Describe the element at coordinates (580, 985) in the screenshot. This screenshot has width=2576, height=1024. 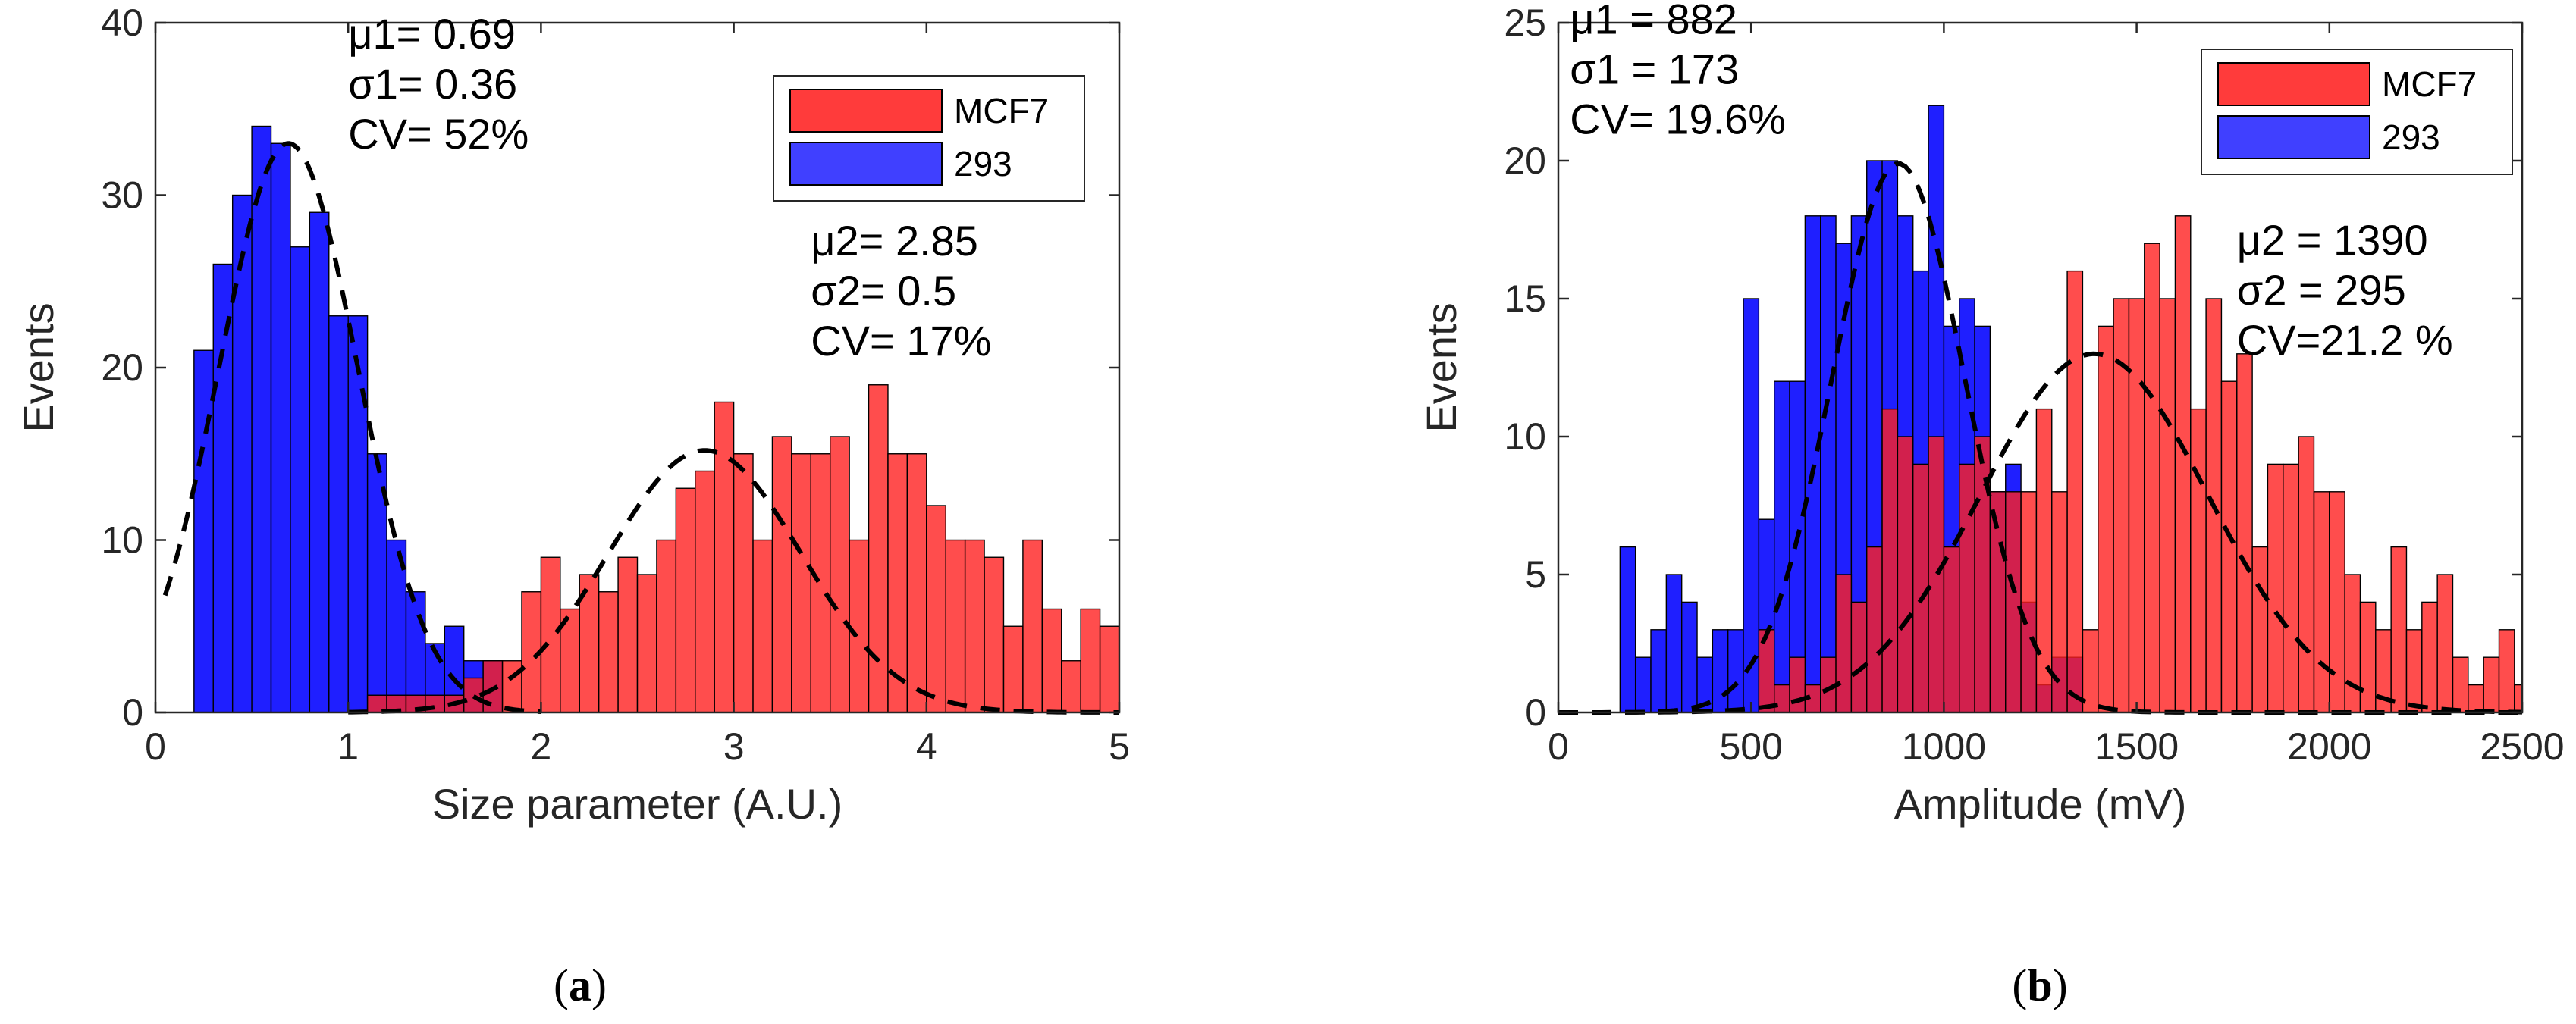
I see `panel-caption: (a)` at that location.